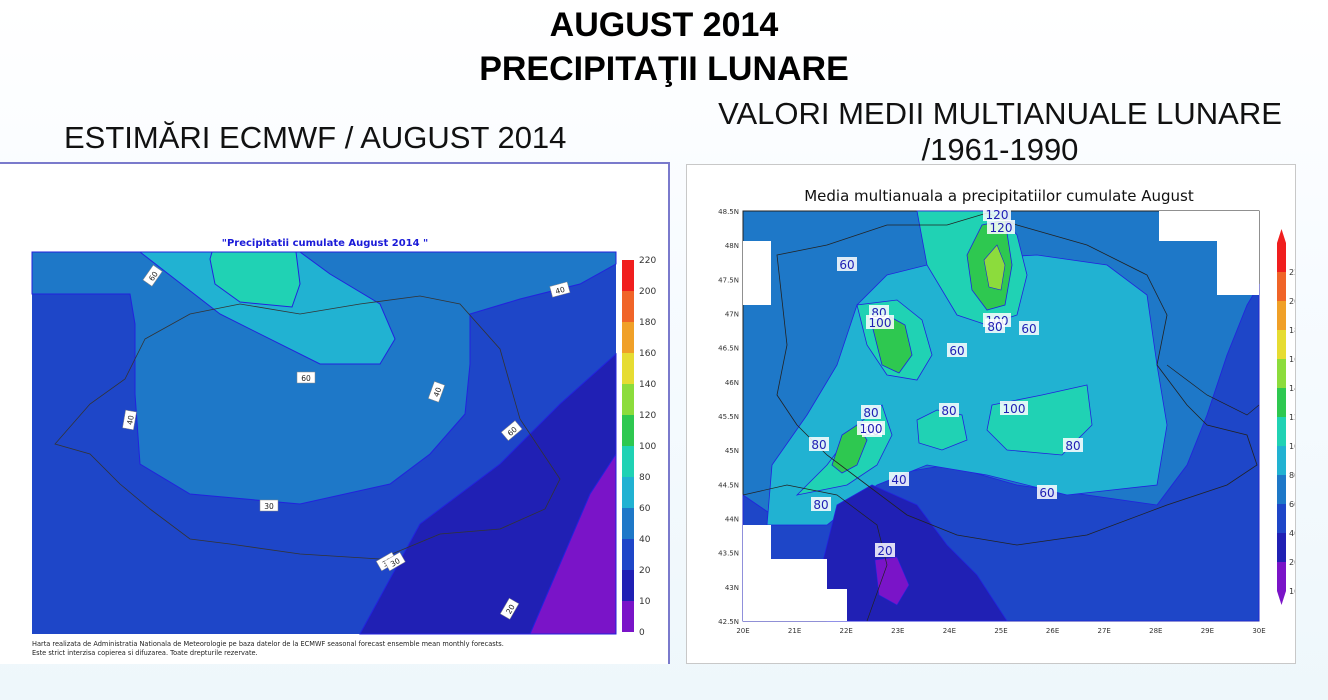 The image size is (1328, 700). What do you see at coordinates (394, 561) in the screenshot?
I see `contour-label: 30` at bounding box center [394, 561].